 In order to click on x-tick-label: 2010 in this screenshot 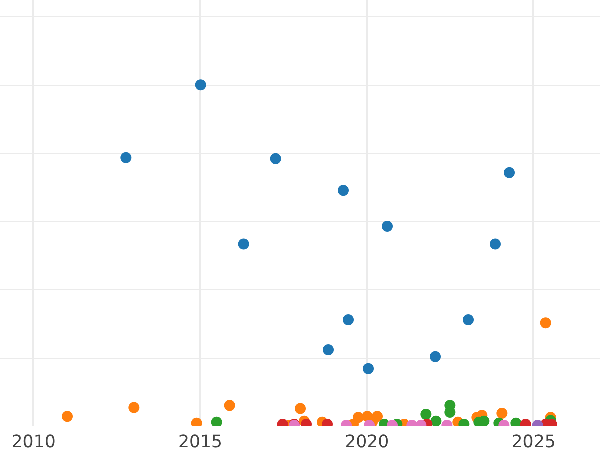, I will do `click(34, 441)`.